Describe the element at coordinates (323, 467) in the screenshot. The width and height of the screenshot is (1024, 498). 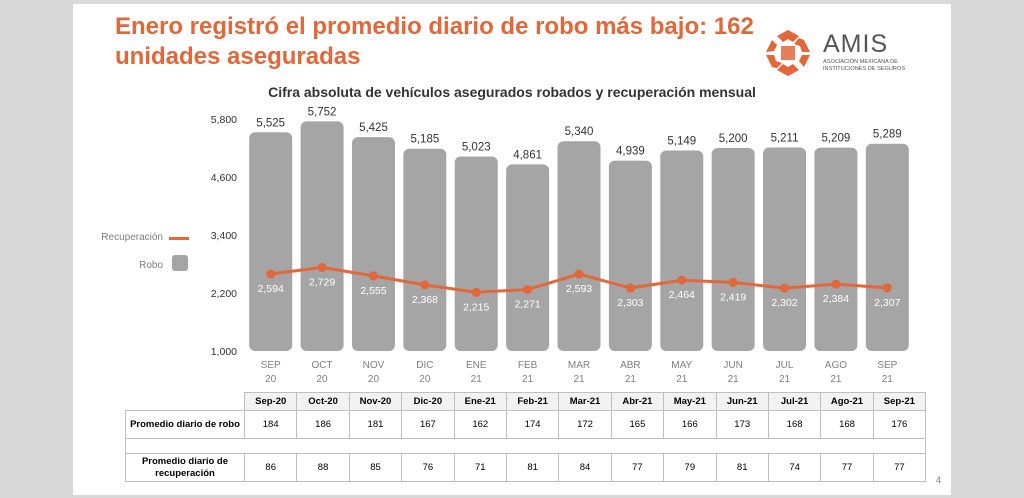
I see `table-cell: 88` at that location.